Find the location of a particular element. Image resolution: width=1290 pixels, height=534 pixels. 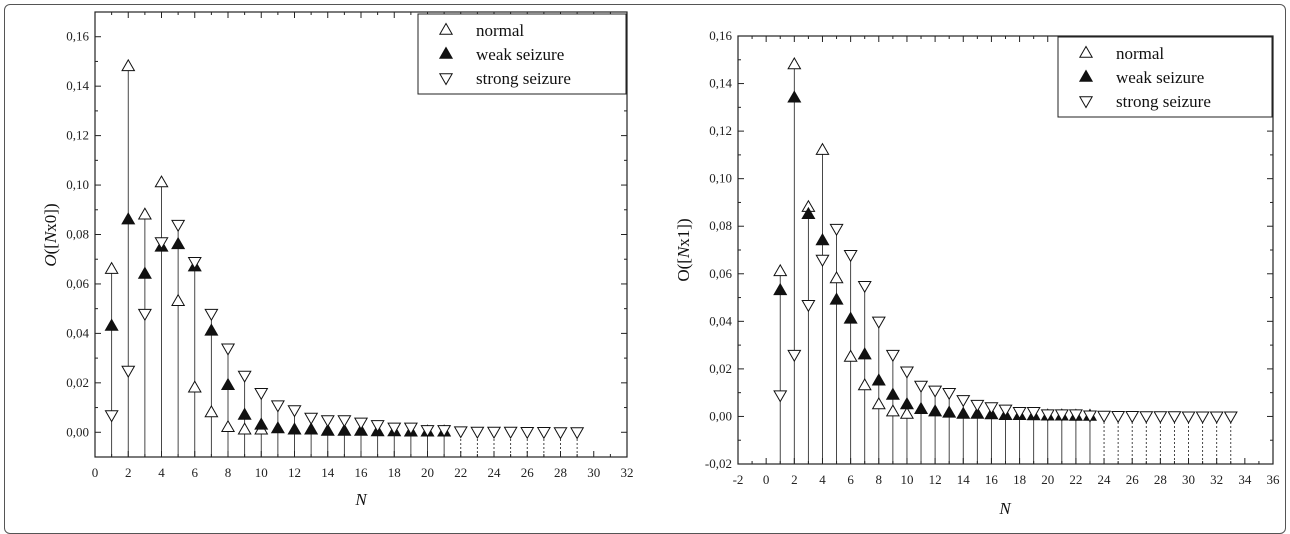

x-tick-label: 28 is located at coordinates (560, 472).